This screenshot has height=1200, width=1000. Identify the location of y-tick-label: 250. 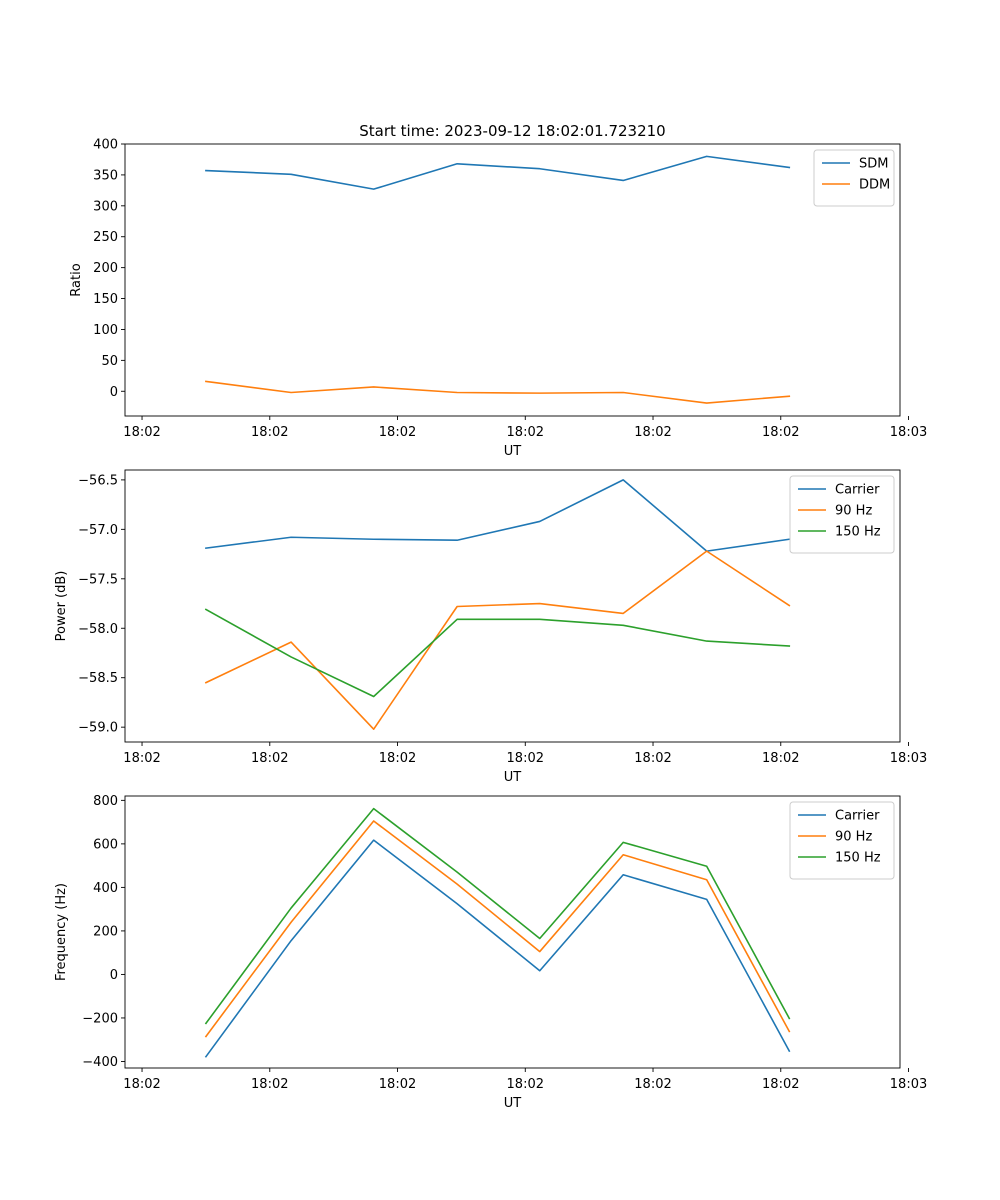
(105, 237).